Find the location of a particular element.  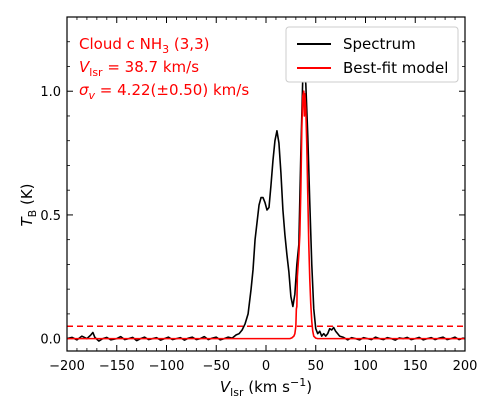

annotation-vlsr-symbol: V is located at coordinates (85, 67).